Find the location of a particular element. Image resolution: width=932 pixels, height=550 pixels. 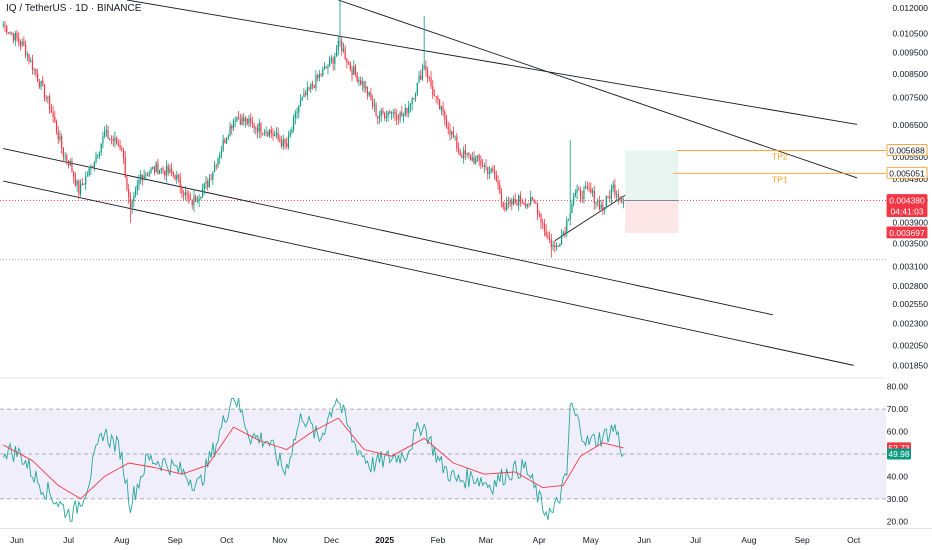

price-tick-label: 0.002550 is located at coordinates (911, 304).